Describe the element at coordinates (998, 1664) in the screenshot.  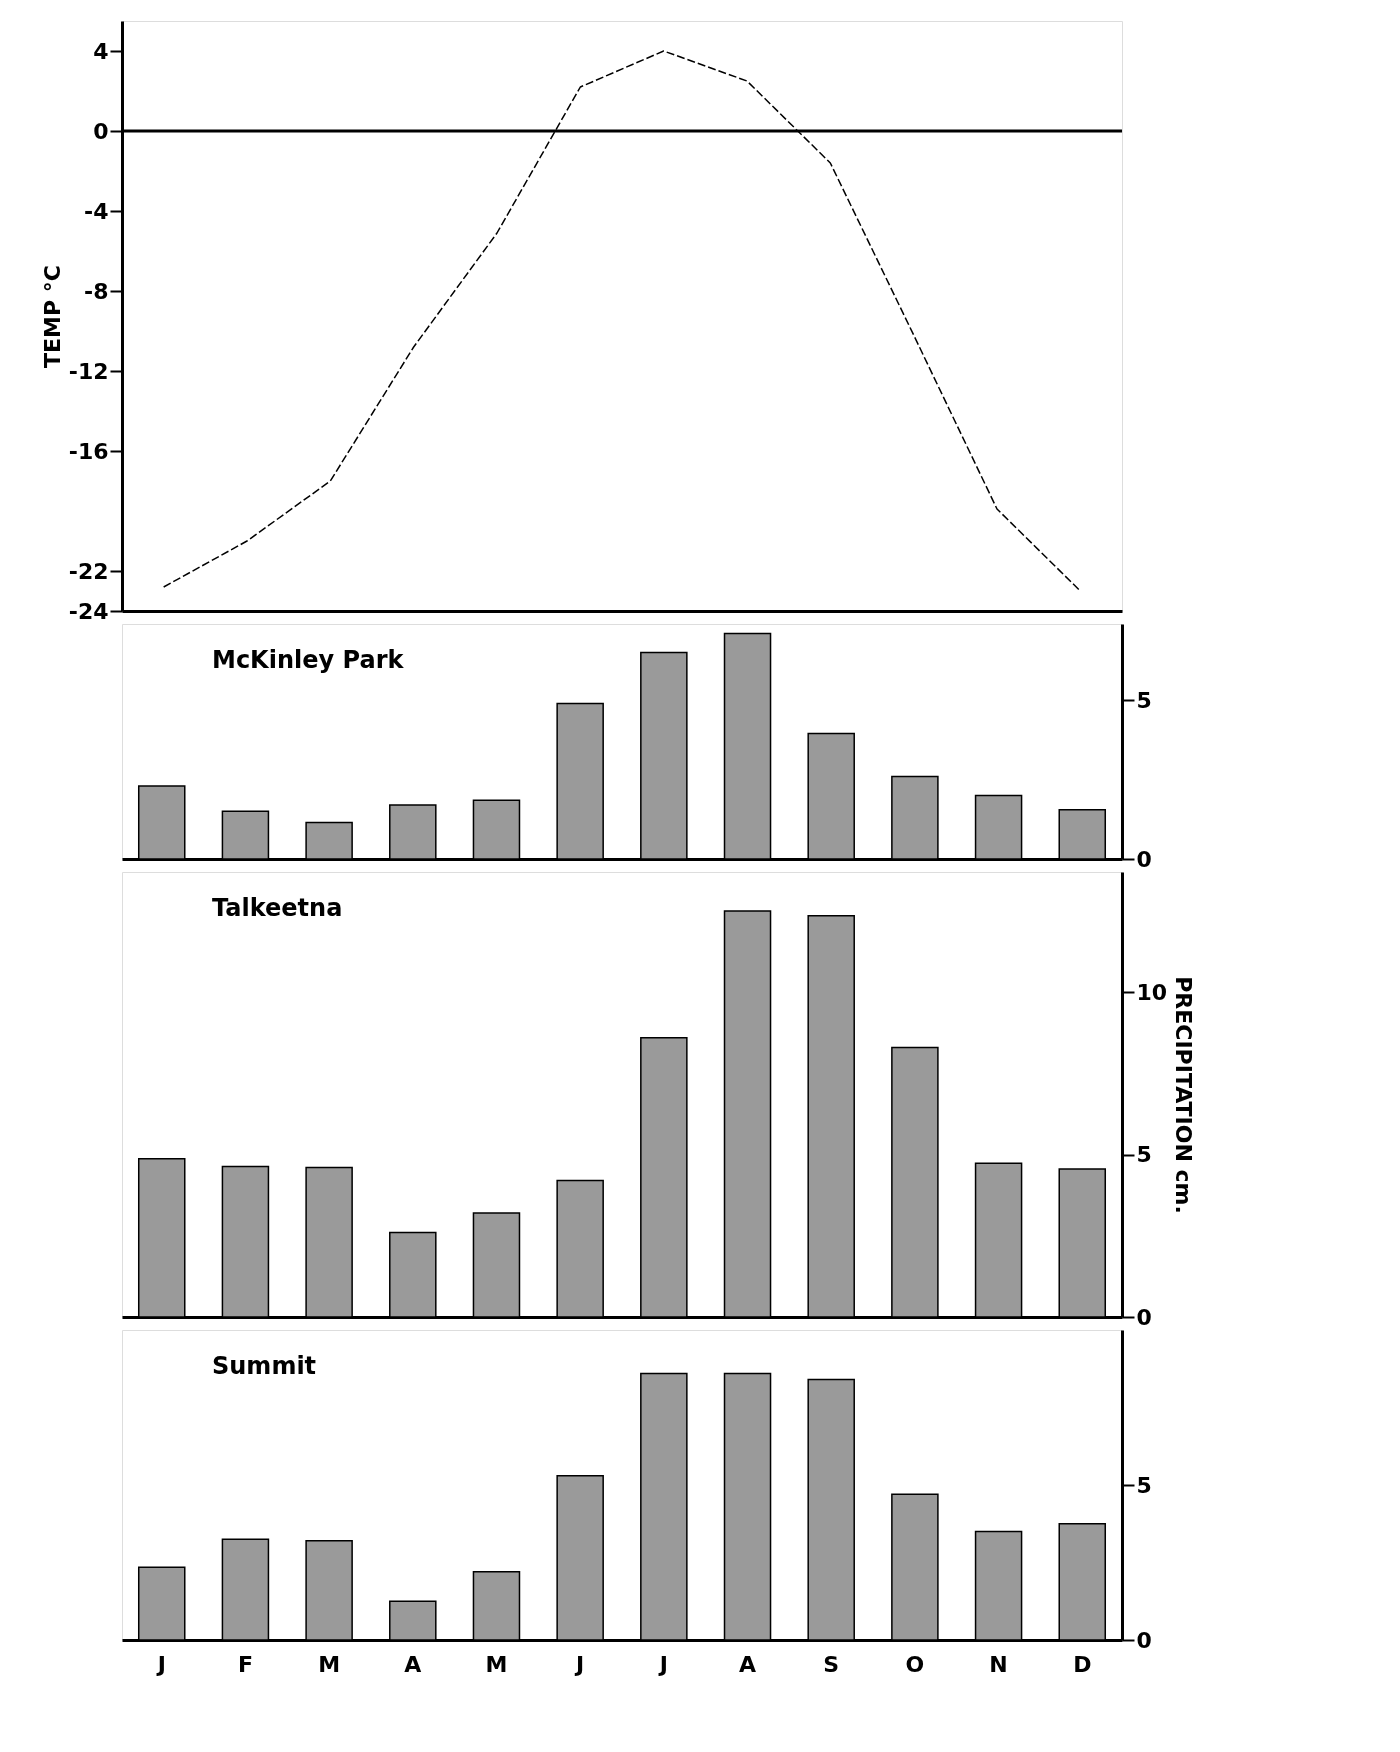
I see `x-tick-label: N` at that location.